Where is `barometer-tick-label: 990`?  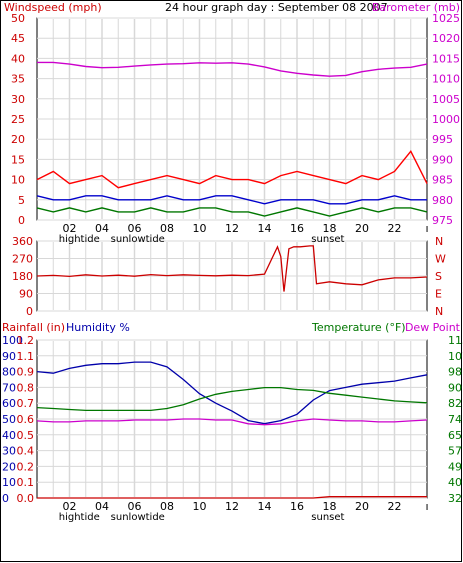 barometer-tick-label: 990 is located at coordinates (442, 159).